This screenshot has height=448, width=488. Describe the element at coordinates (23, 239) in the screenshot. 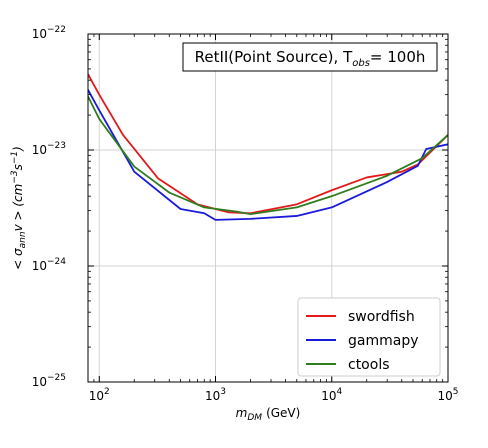

I see `y-axis-label-subscript: ann` at that location.